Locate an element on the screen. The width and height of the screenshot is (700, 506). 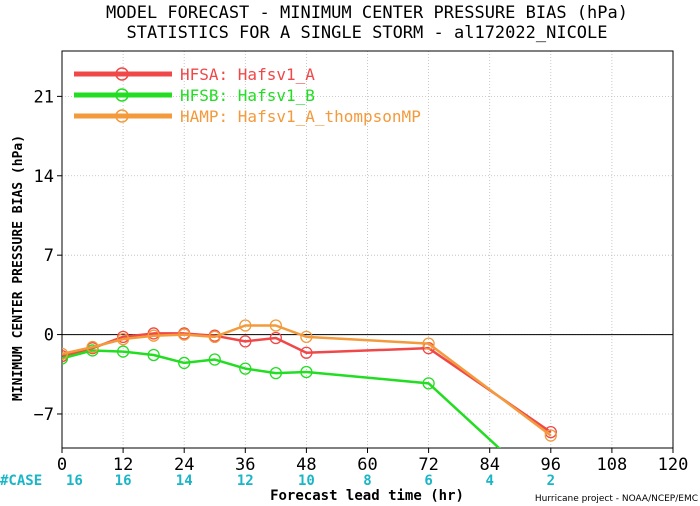
legend-label: HAMP: Hafsv1_A_thompsonMP is located at coordinates (300, 116).